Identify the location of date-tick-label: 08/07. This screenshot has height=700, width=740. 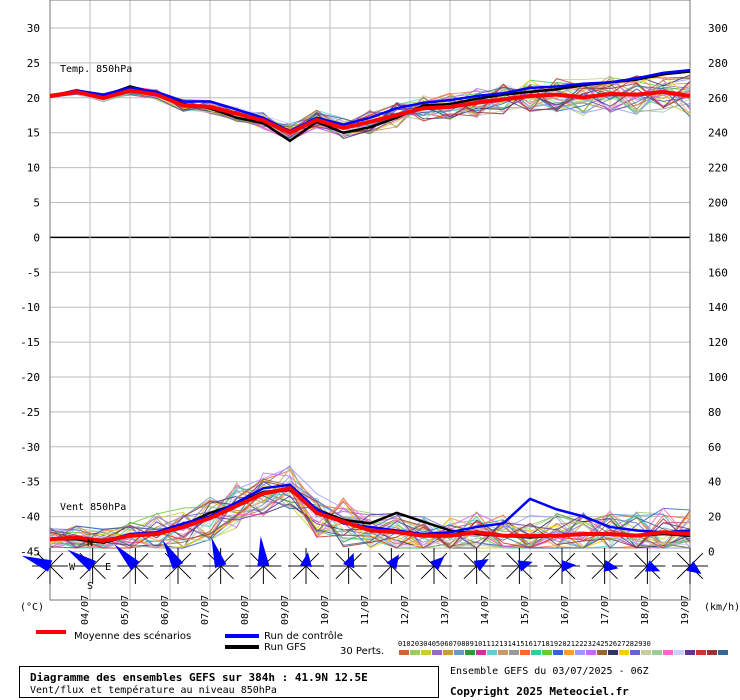
(245, 610).